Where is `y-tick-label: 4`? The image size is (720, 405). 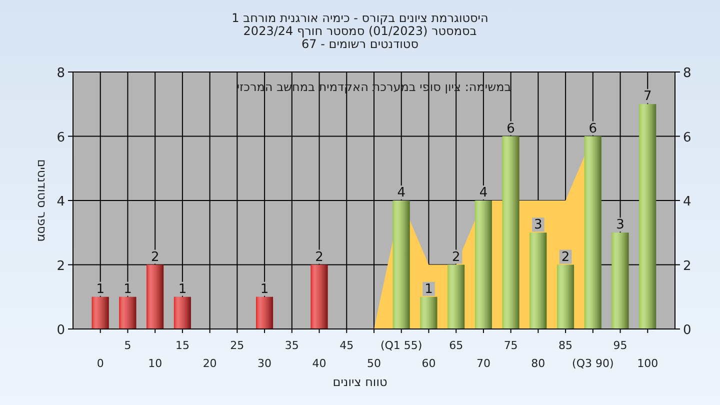
y-tick-label: 4 is located at coordinates (60, 202).